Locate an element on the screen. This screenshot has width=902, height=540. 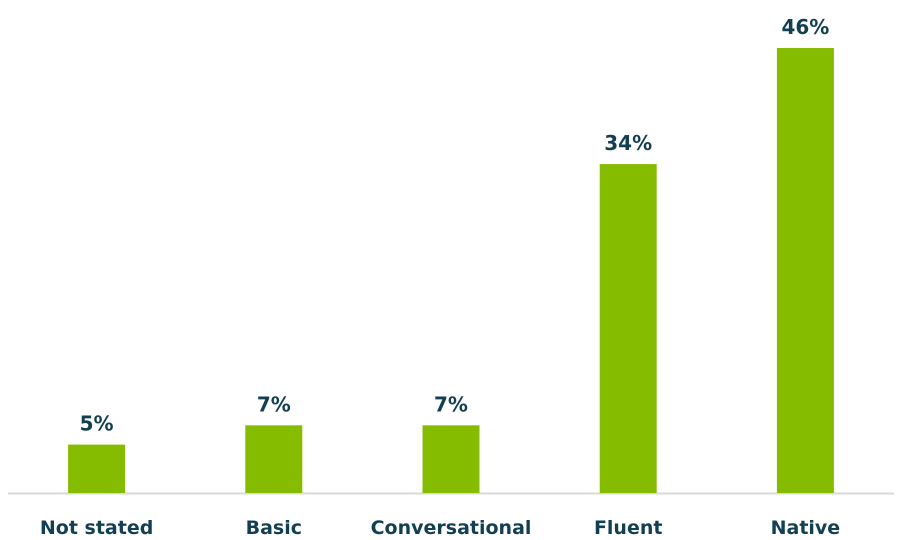
value-label-fluent: 34% is located at coordinates (628, 143).